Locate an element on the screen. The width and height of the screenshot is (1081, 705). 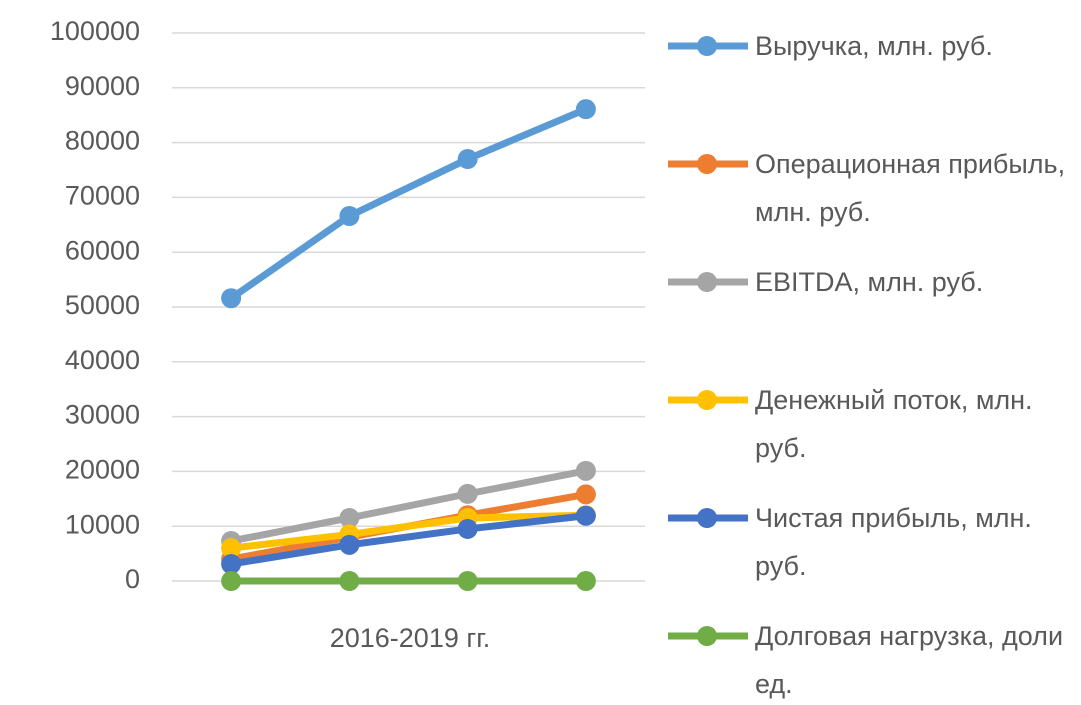
x-axis-label: 2016-2019 гг. is located at coordinates (410, 638).